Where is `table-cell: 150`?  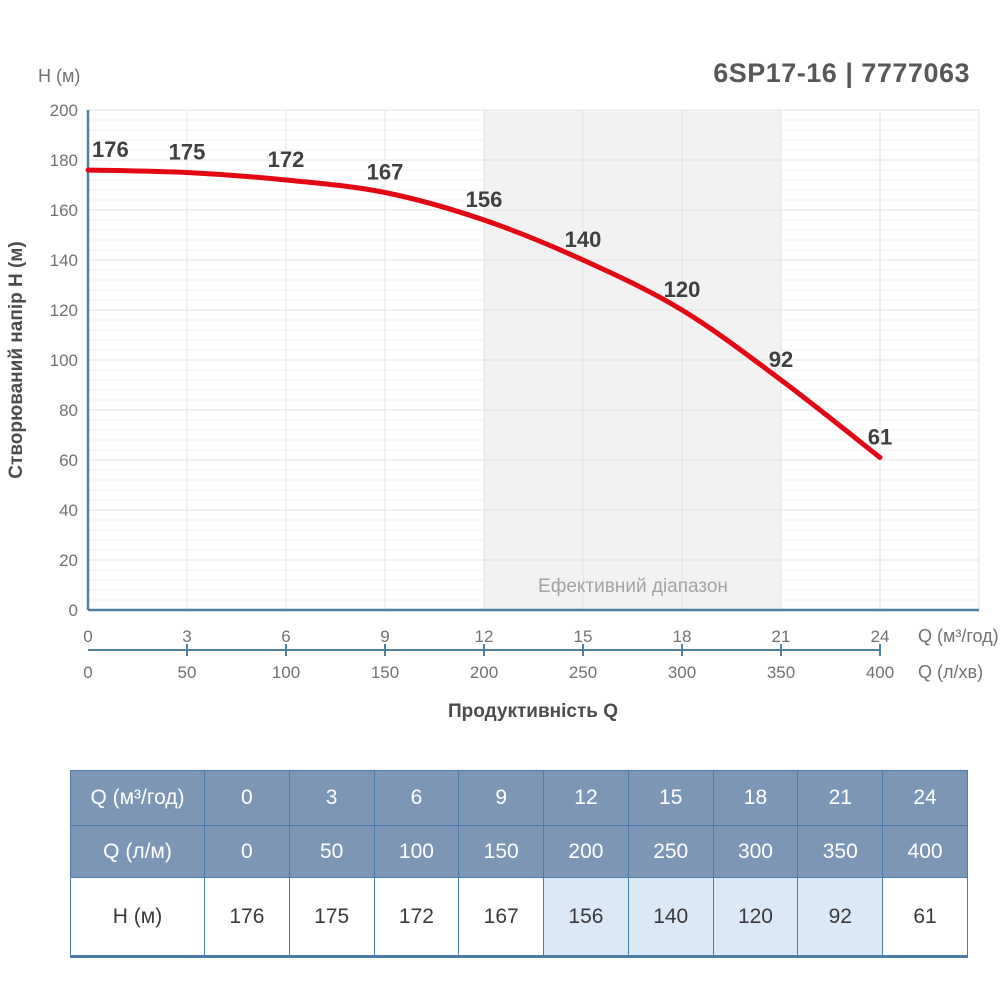
table-cell: 150 is located at coordinates (501, 851).